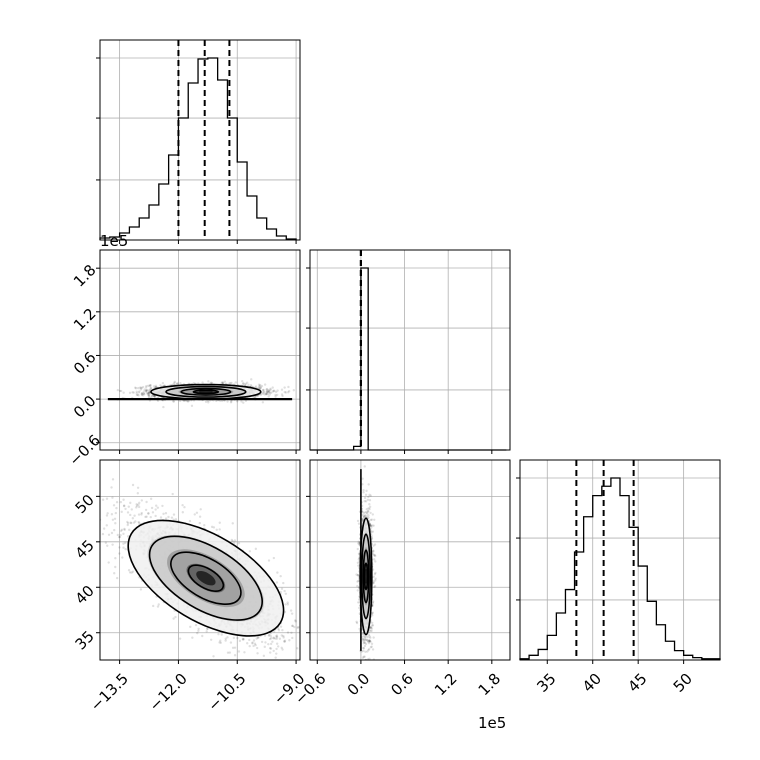 Image resolution: width=760 pixels, height=760 pixels. What do you see at coordinates (637, 683) in the screenshot?
I see `x-tick-label: 45` at bounding box center [637, 683].